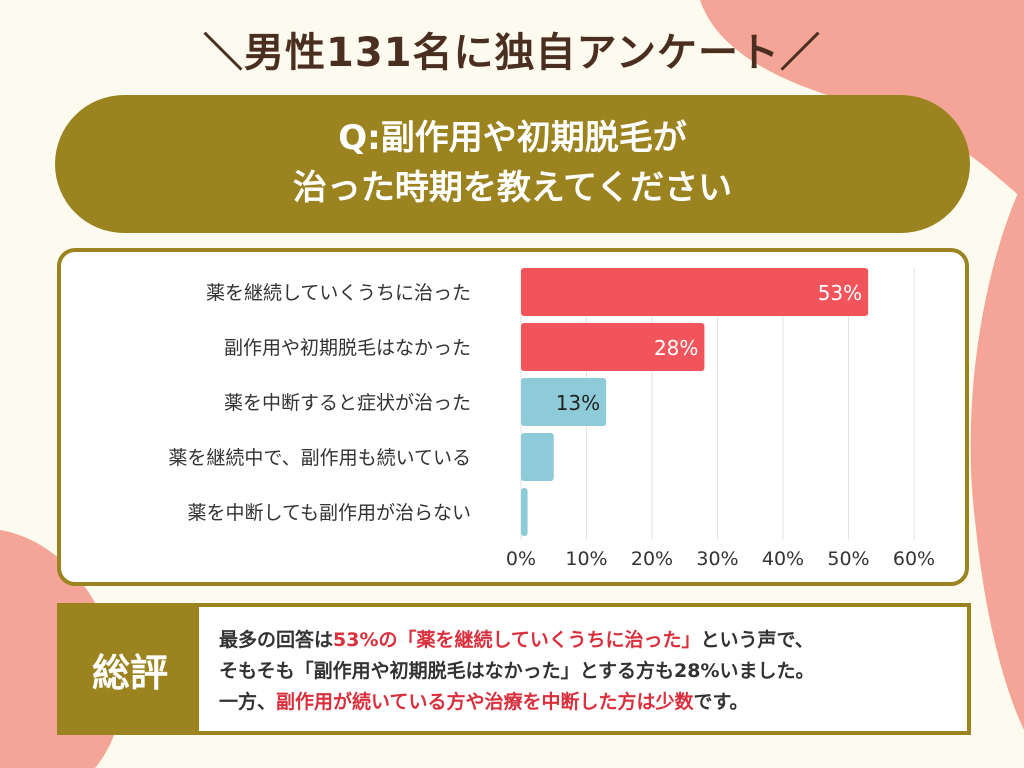  What do you see at coordinates (717, 559) in the screenshot?
I see `x-tick-label: 30%` at bounding box center [717, 559].